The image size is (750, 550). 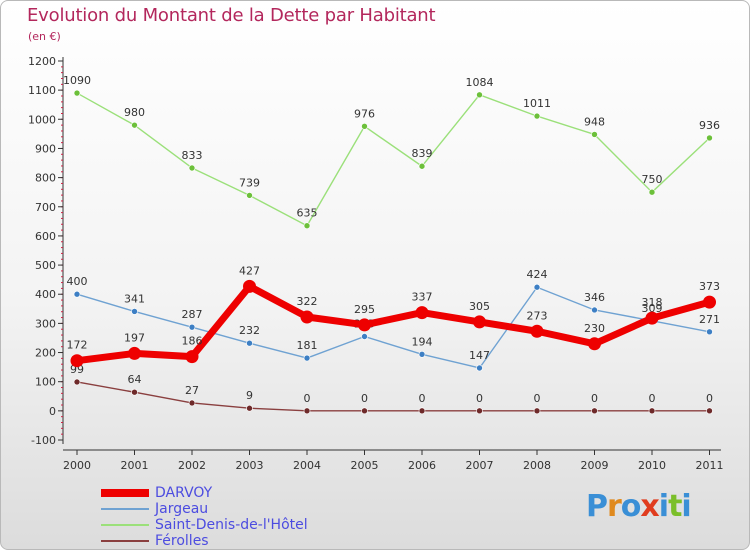 I want to click on legend-label: DARVOY, so click(x=184, y=493).